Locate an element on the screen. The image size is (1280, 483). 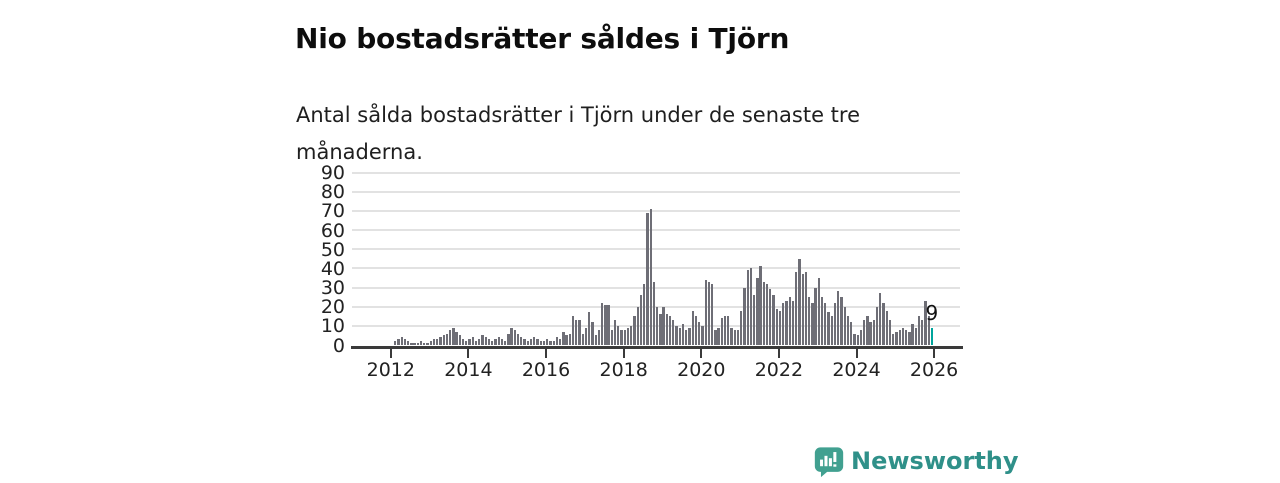
x-axis-tick-label: 2012 is located at coordinates (390, 369).